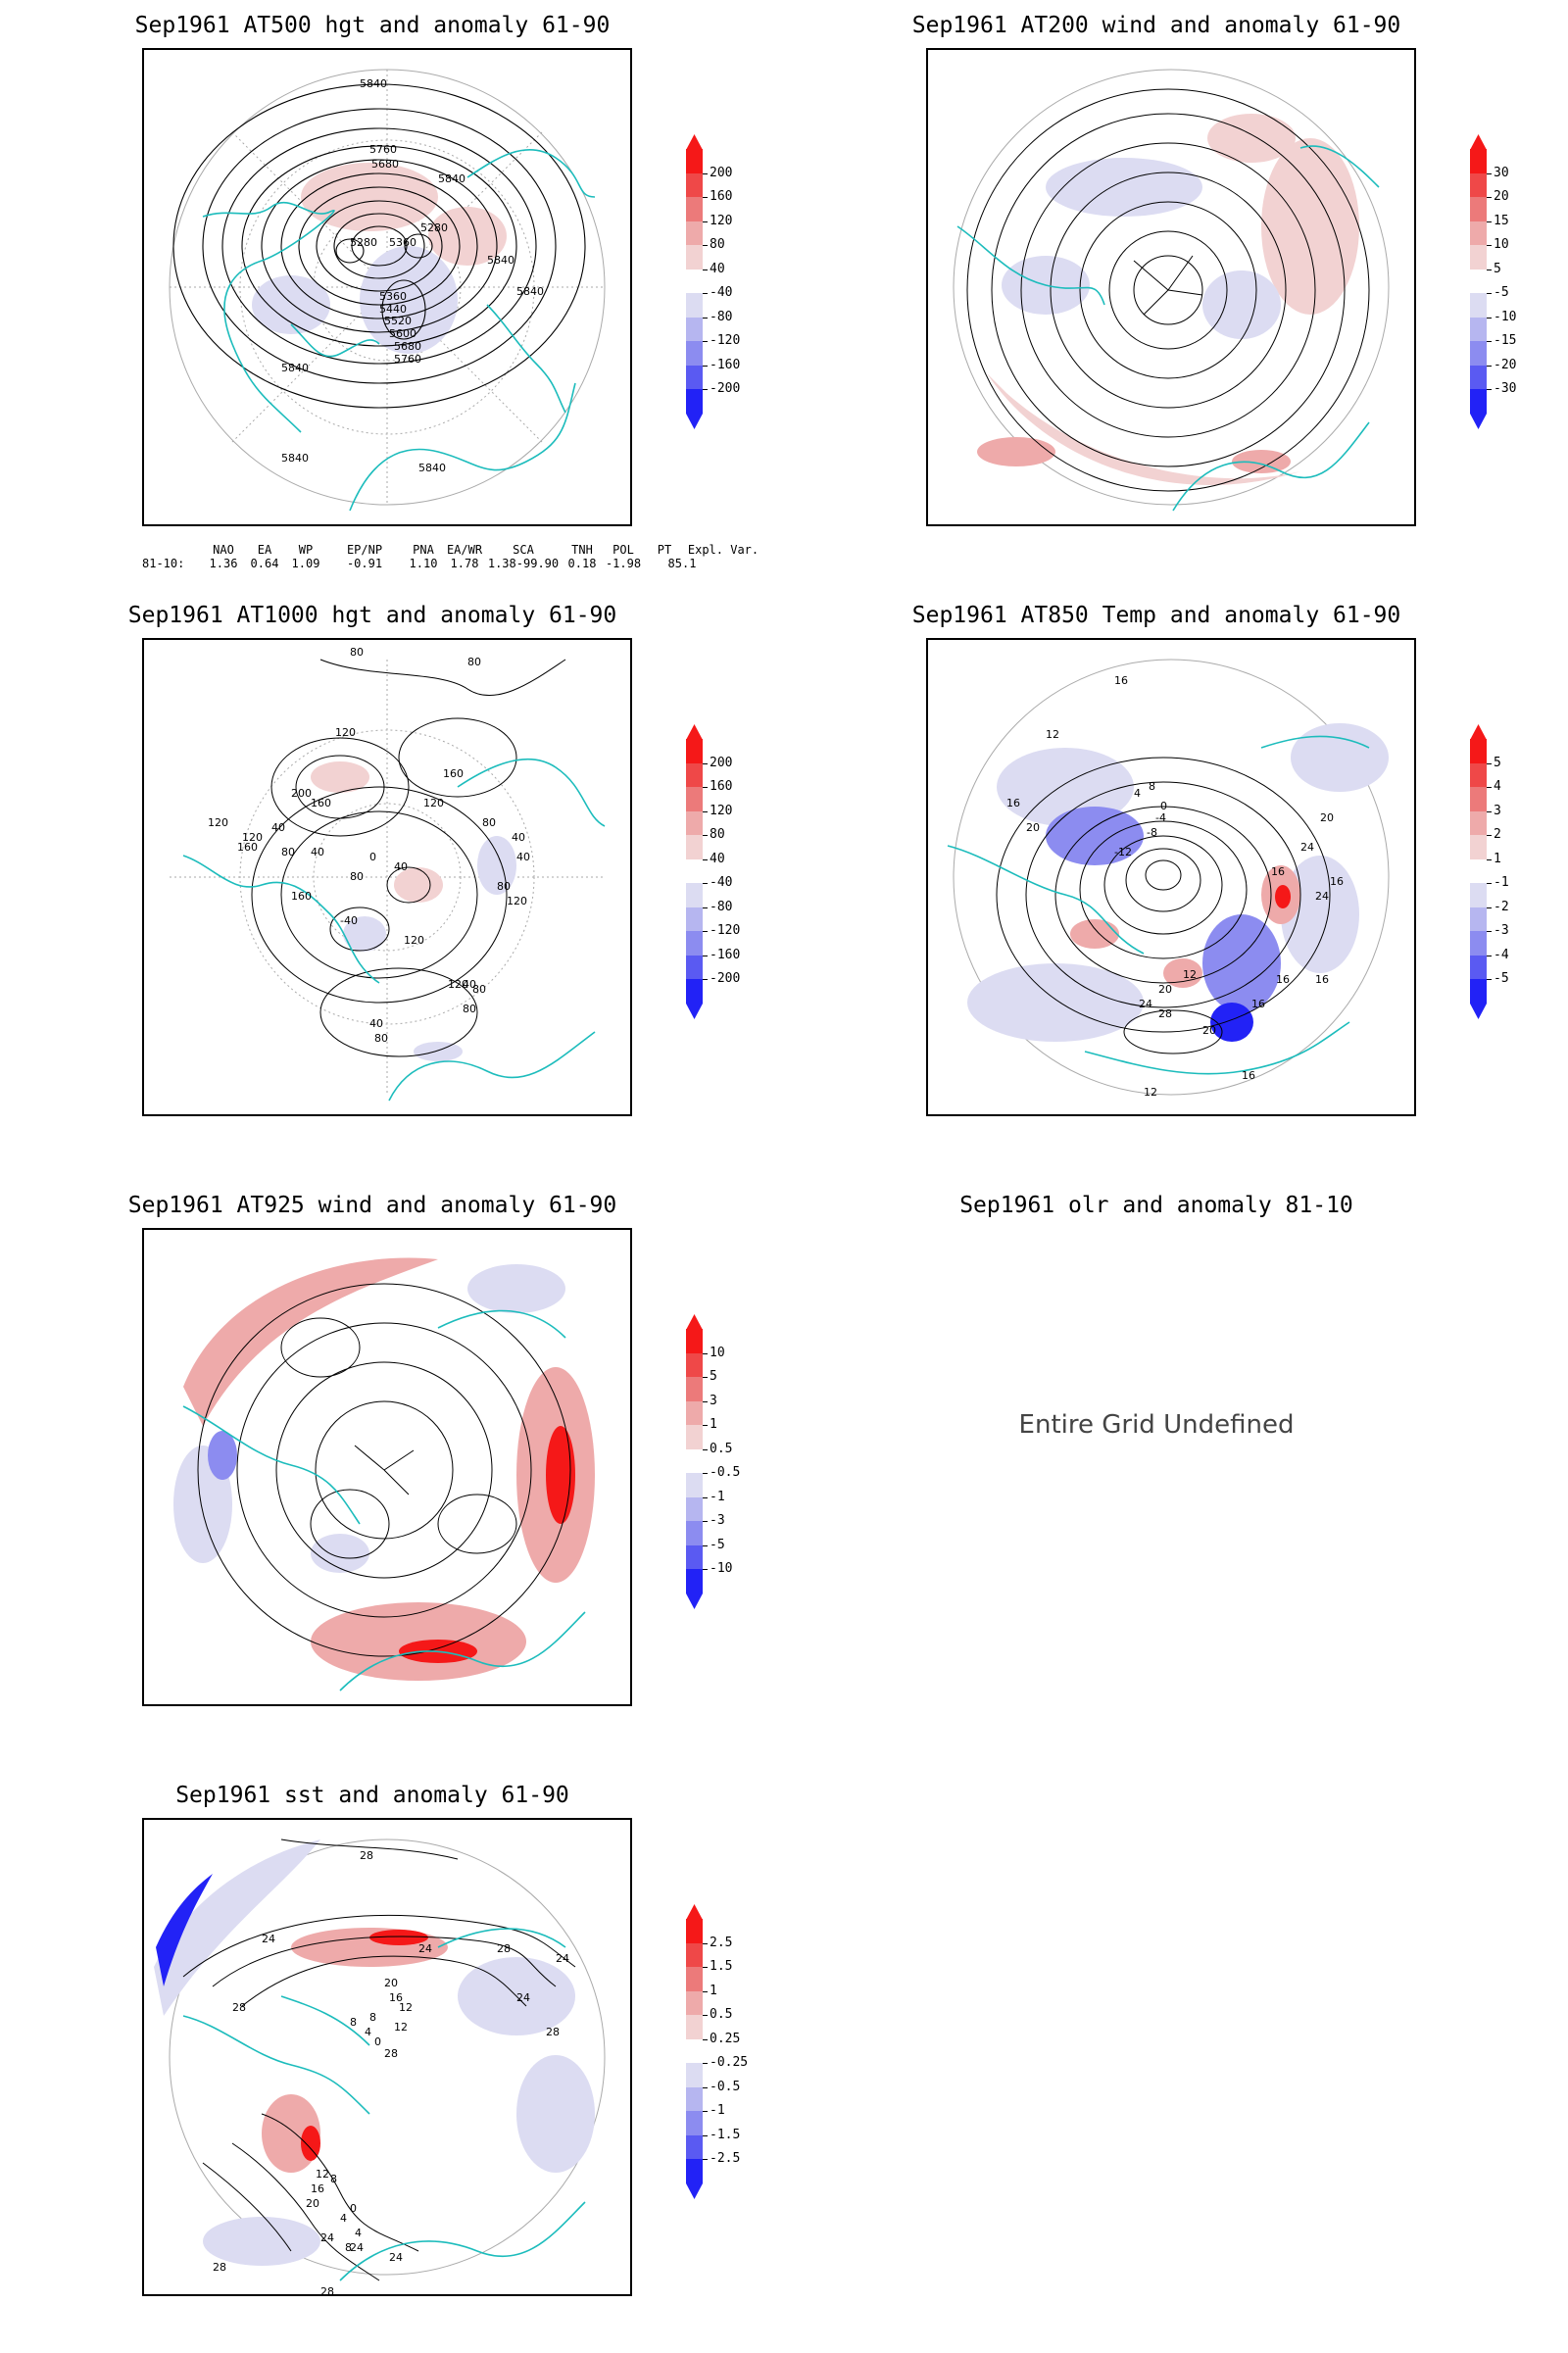 The image size is (1568, 2353). What do you see at coordinates (372, 26) in the screenshot?
I see `panel-title: Sep1961 AT500 hgt and anomaly 61-90` at bounding box center [372, 26].